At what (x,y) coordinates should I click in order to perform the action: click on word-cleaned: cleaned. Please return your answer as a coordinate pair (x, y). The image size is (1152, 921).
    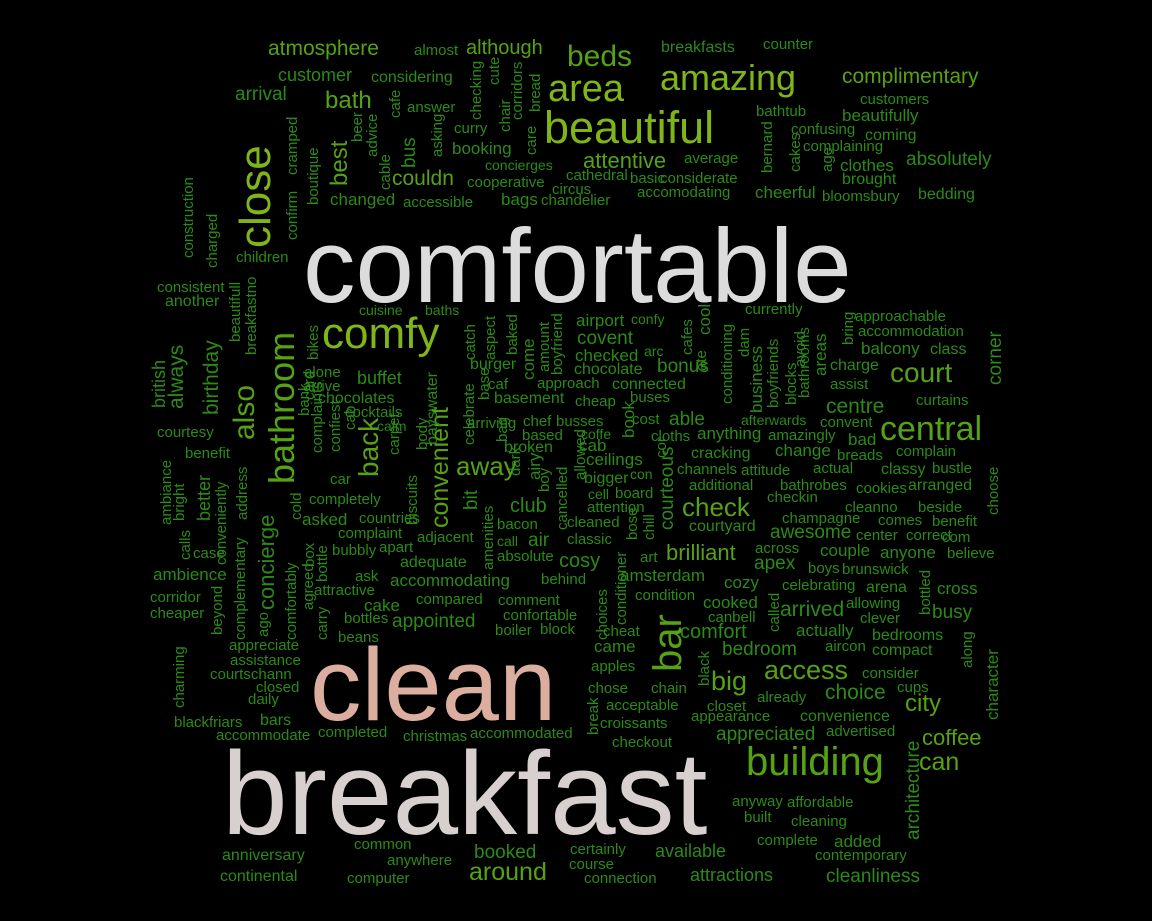
    Looking at the image, I should click on (593, 522).